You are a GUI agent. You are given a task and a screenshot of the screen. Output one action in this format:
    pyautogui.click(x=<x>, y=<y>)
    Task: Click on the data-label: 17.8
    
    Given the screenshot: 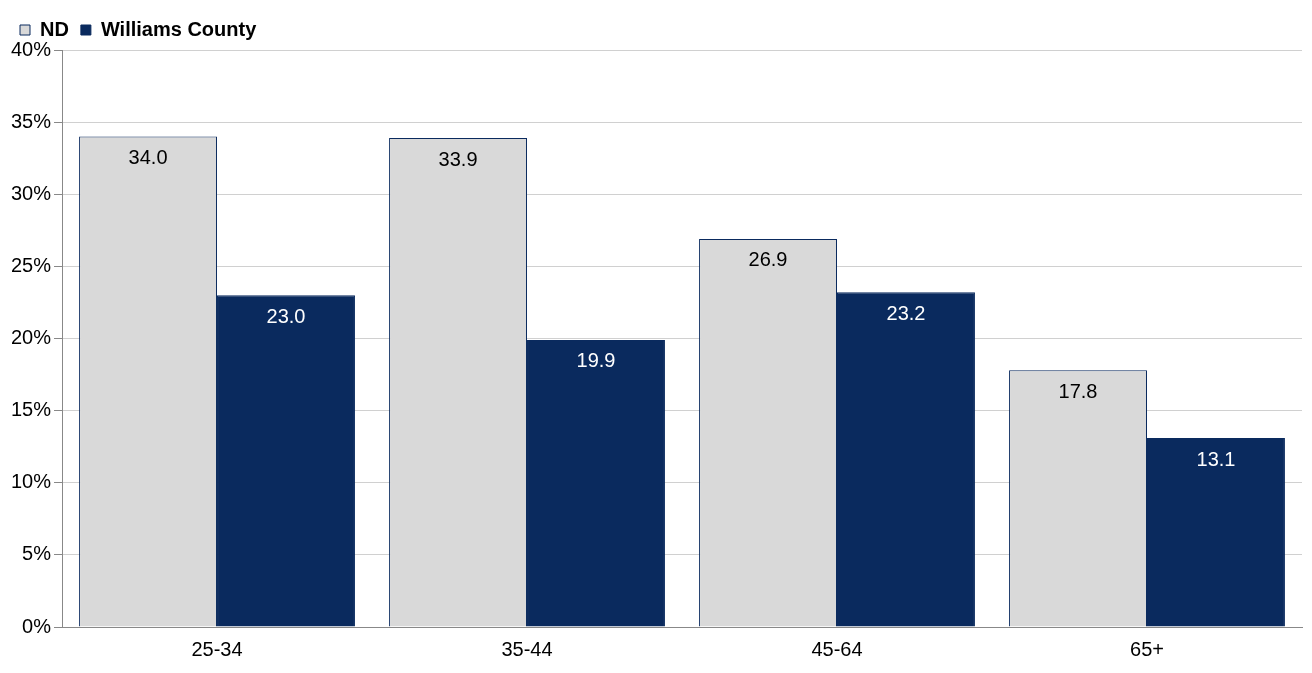 What is the action you would take?
    pyautogui.click(x=1078, y=390)
    